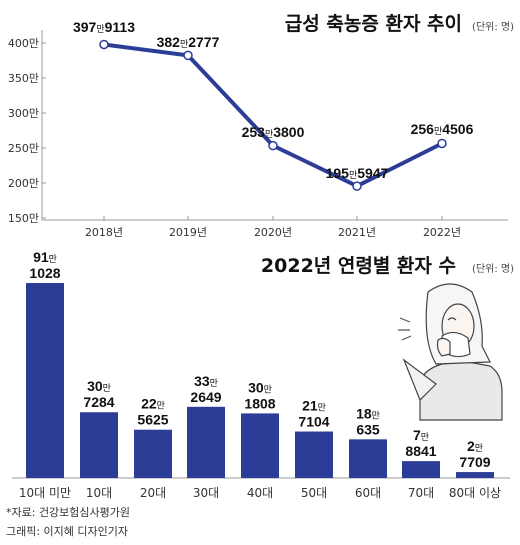 The height and width of the screenshot is (545, 520). I want to click on line-value-label: 397만9113, so click(104, 27).